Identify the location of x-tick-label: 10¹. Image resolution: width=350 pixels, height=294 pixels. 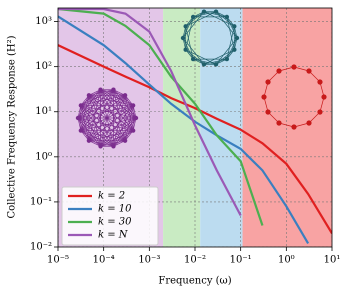
(332, 260).